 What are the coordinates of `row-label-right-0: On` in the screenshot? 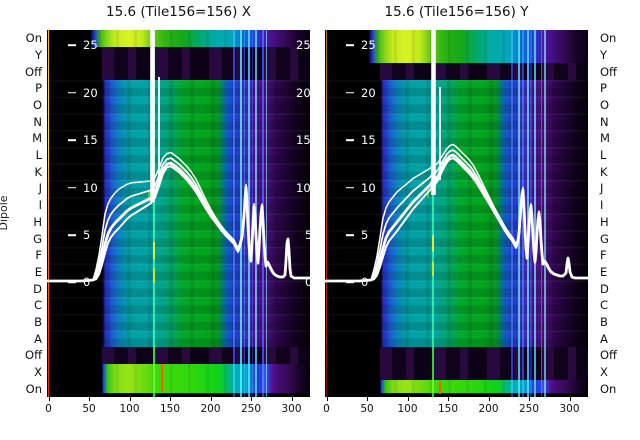 It's located at (608, 38).